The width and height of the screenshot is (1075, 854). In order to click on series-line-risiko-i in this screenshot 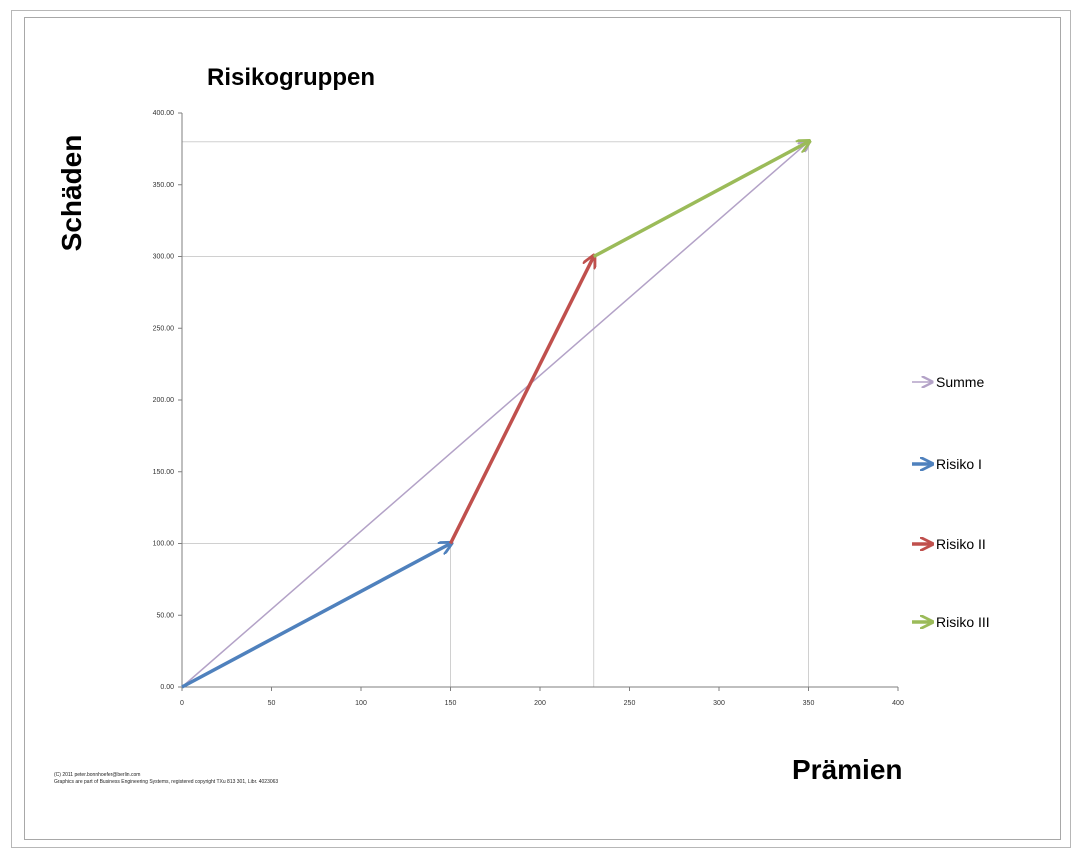, I will do `click(316, 616)`.